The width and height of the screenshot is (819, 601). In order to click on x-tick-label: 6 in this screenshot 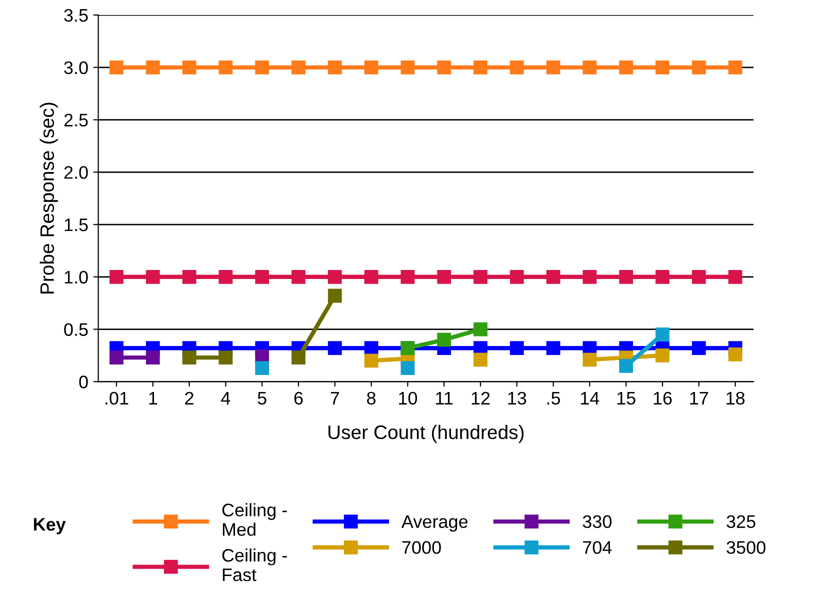, I will do `click(298, 398)`.